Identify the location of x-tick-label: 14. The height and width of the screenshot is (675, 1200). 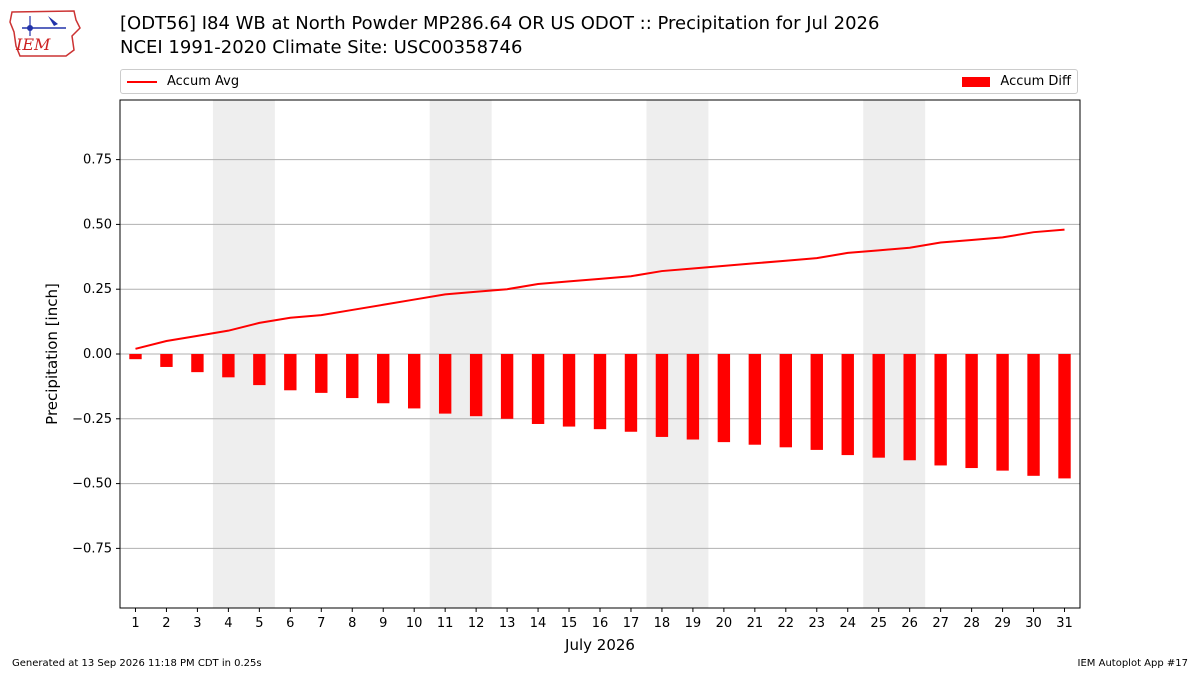
(538, 623).